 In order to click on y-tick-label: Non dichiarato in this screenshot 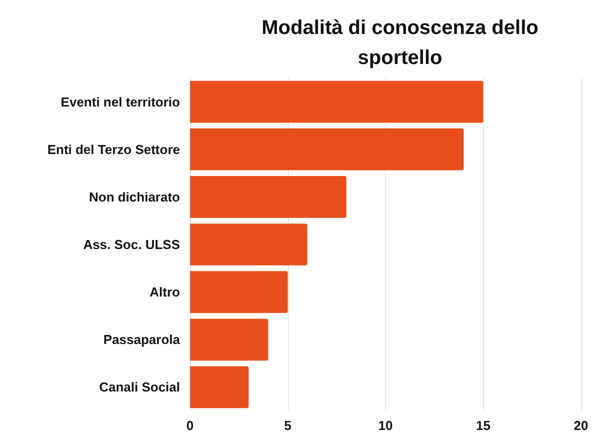, I will do `click(134, 196)`.